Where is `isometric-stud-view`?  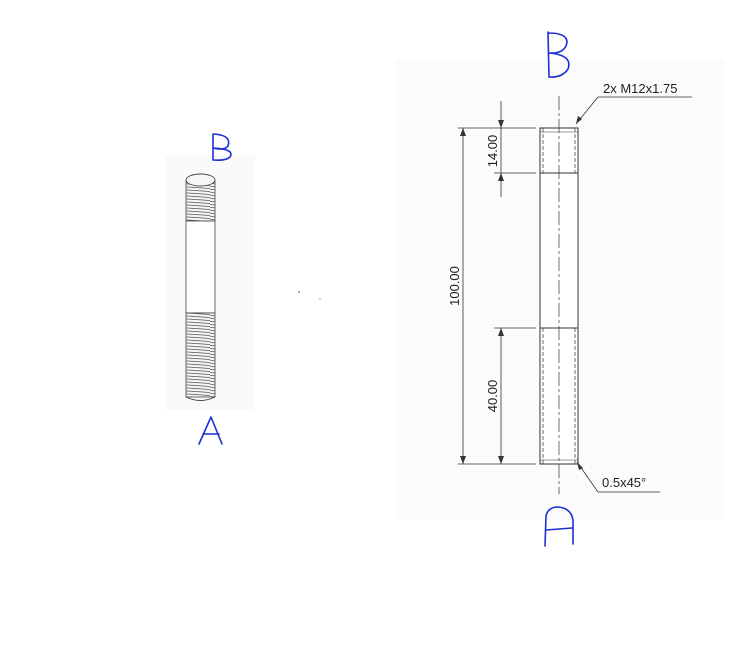 isometric-stud-view is located at coordinates (200, 287).